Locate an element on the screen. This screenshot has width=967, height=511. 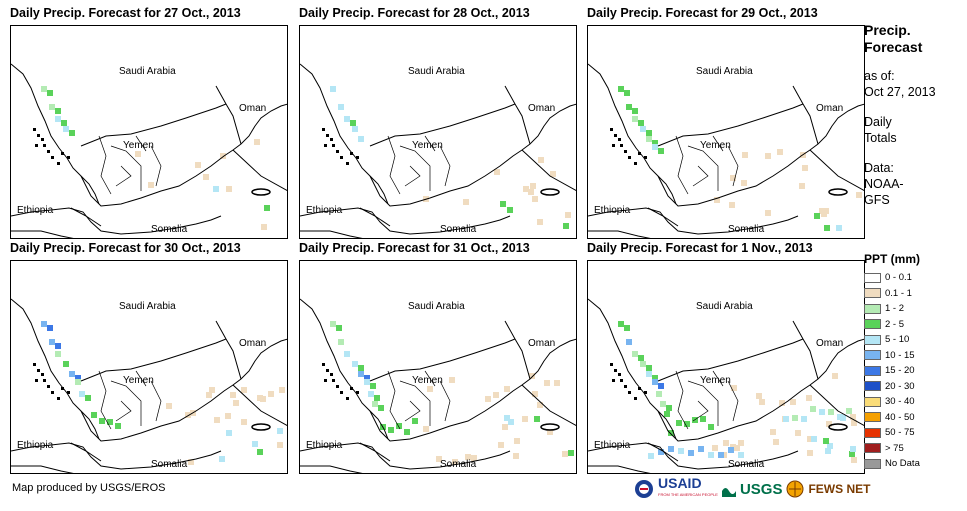
sidebar-title-2: Forecast is located at coordinates (893, 47).